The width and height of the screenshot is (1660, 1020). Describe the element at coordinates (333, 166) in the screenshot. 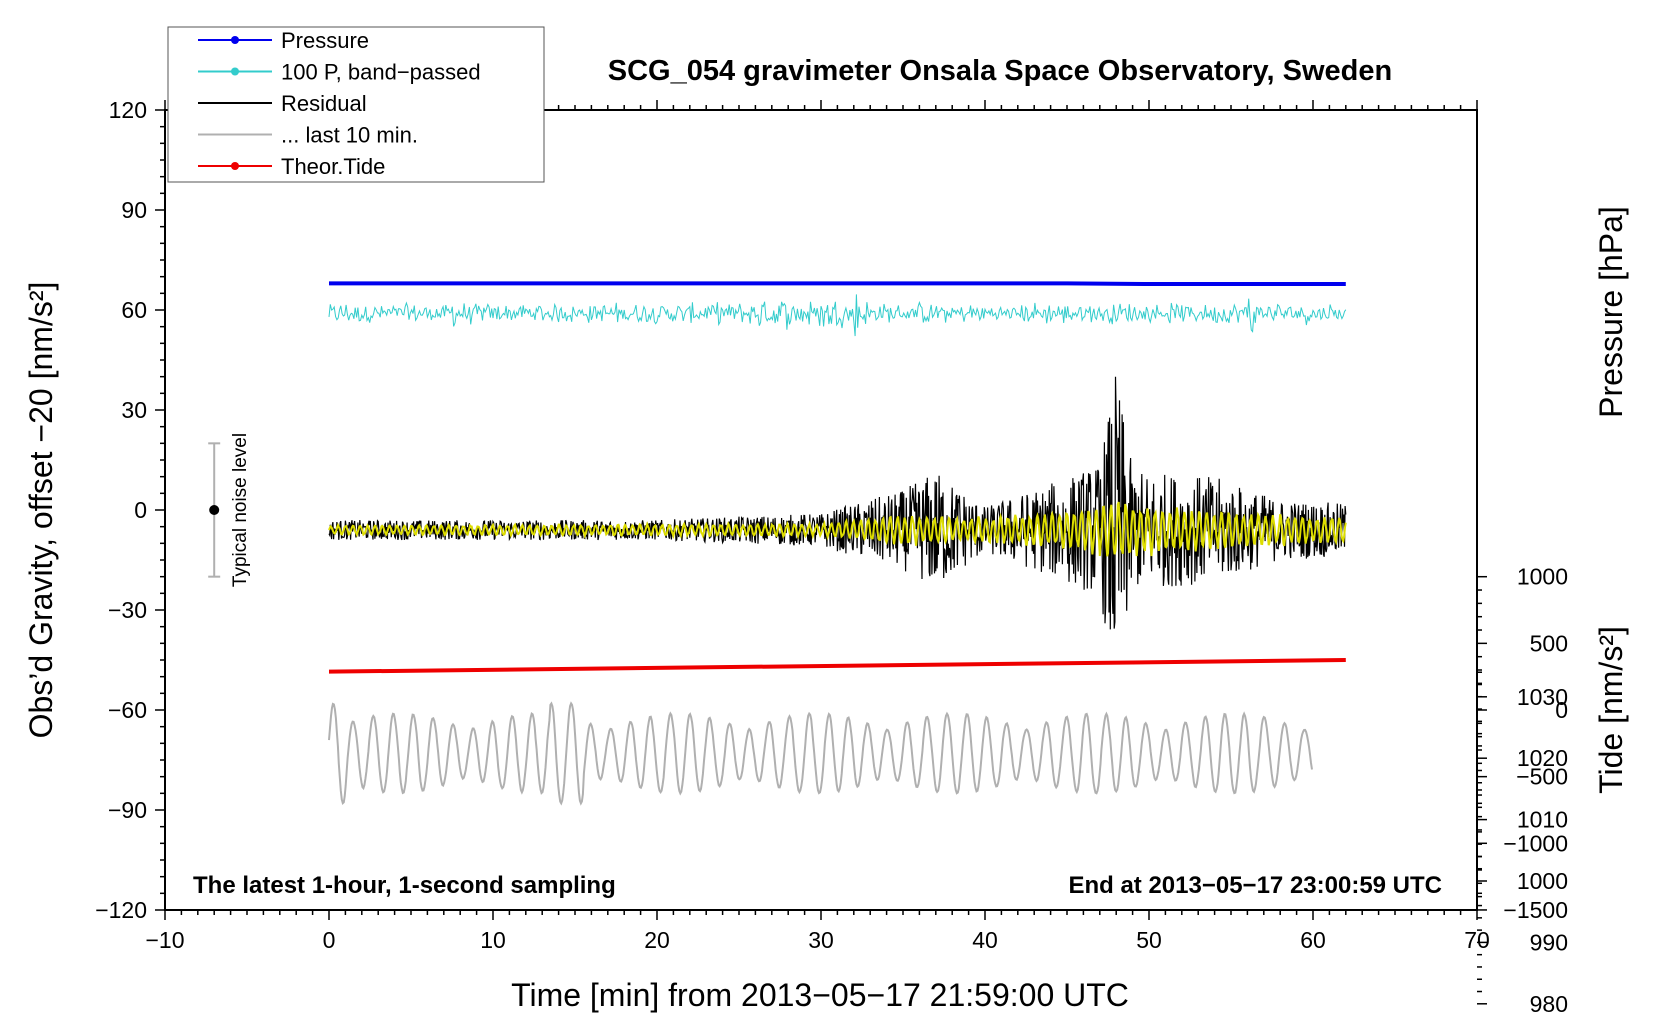

I see `legend-label: Theor.Tide` at that location.